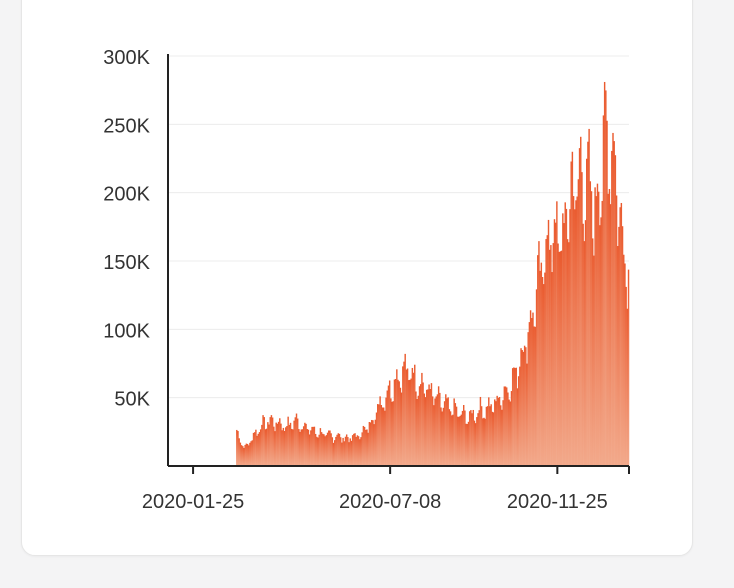 Image resolution: width=734 pixels, height=588 pixels. I want to click on x-tick-label: 2020-11-25, so click(557, 502).